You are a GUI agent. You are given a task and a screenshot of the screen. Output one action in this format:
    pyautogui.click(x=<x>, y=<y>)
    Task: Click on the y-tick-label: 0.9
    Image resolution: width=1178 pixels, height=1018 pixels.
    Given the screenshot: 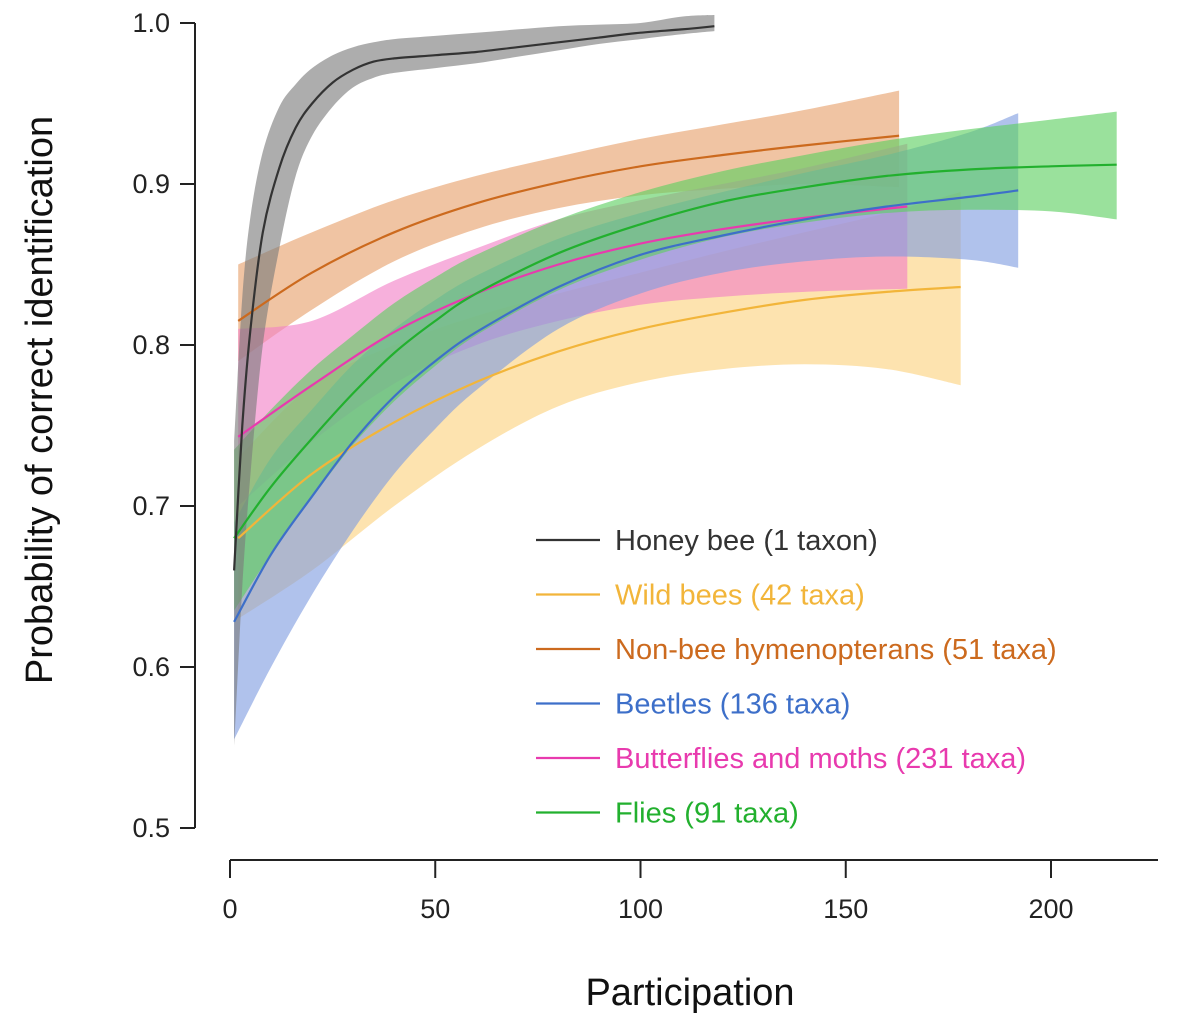 What is the action you would take?
    pyautogui.click(x=151, y=184)
    